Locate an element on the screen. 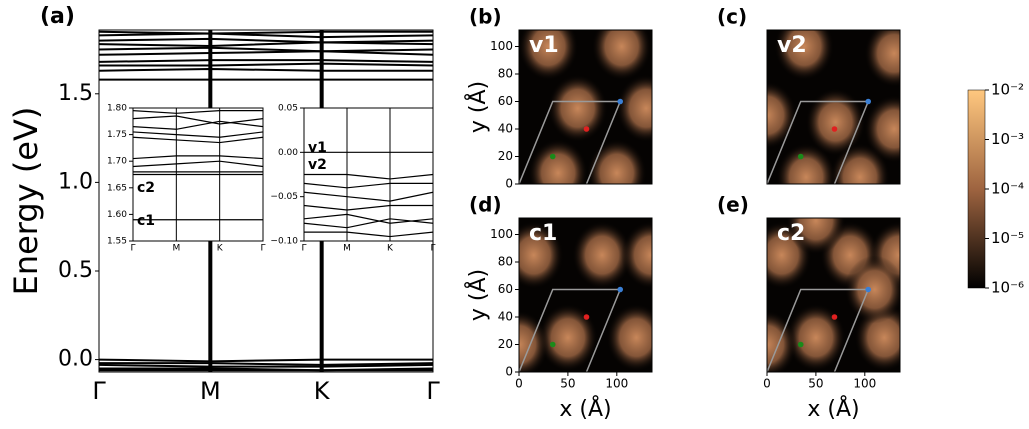 The width and height of the screenshot is (1029, 429). x-tick-label: 100 is located at coordinates (864, 384).